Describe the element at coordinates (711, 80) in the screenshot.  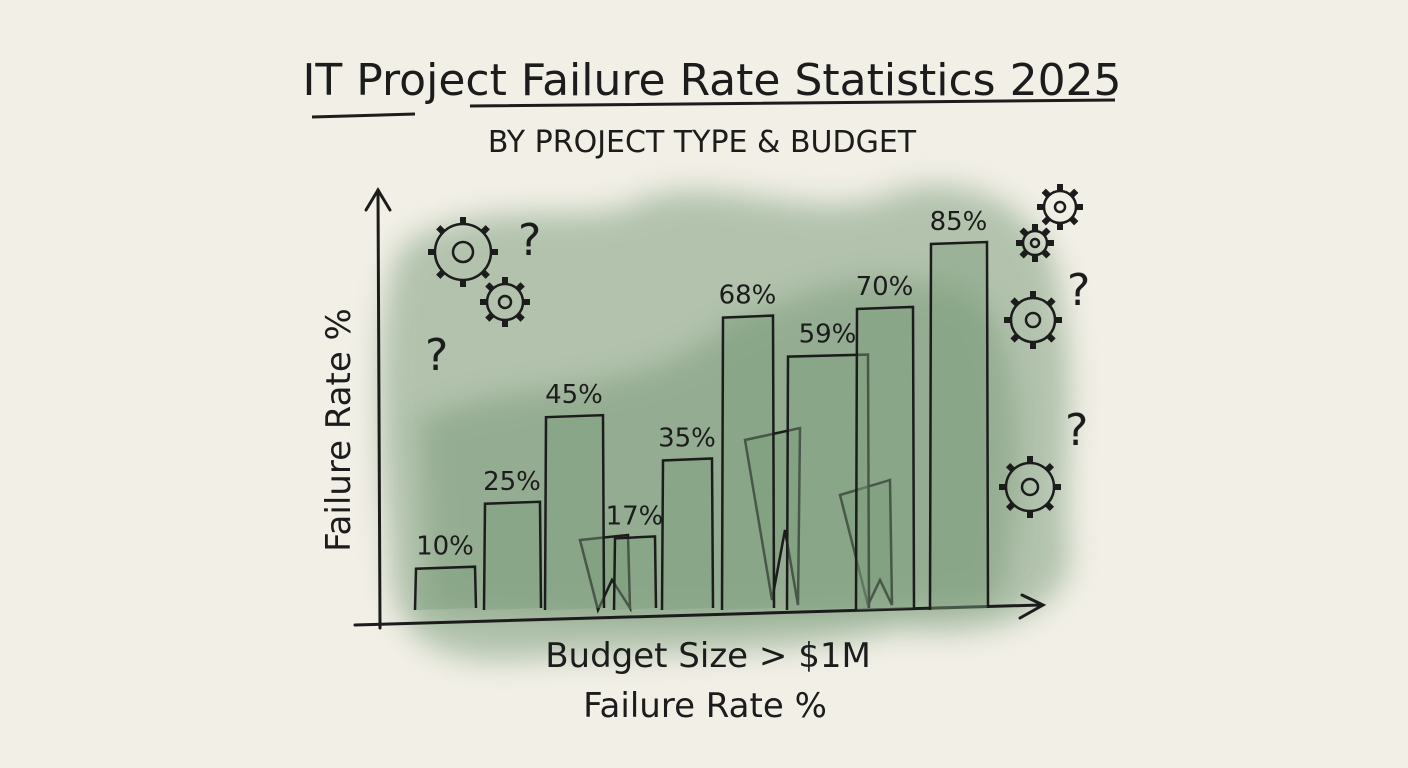
I see `chart-title: IT Project Failure Rate Statistics 2025` at that location.